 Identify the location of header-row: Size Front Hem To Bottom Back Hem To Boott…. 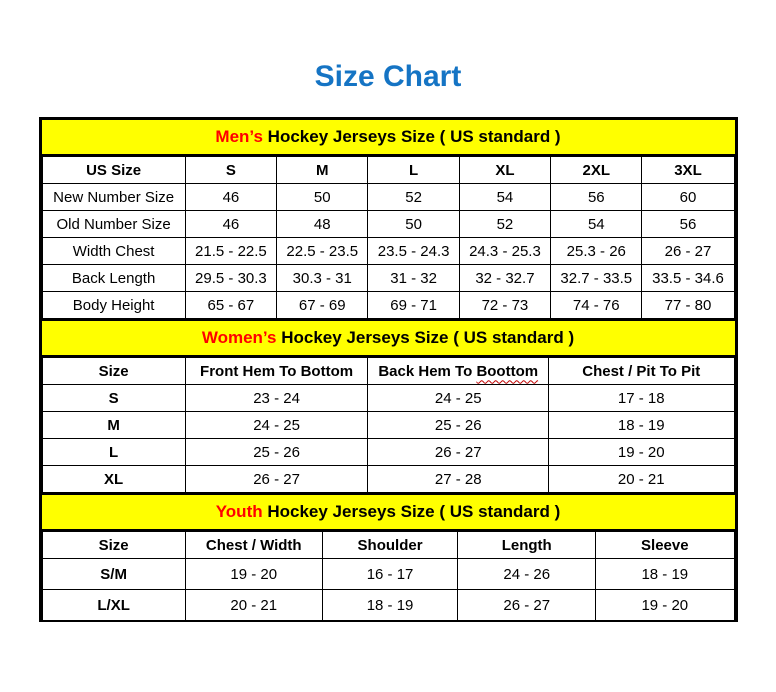
(388, 371).